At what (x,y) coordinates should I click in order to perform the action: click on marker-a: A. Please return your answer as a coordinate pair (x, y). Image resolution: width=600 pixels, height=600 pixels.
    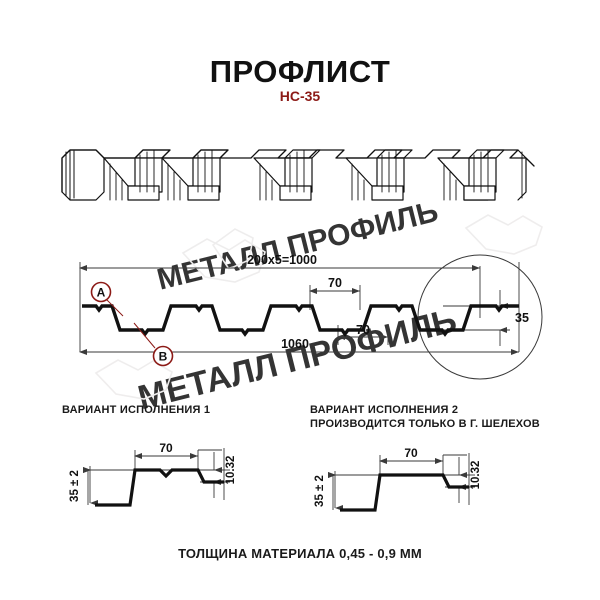
    Looking at the image, I should click on (107, 299).